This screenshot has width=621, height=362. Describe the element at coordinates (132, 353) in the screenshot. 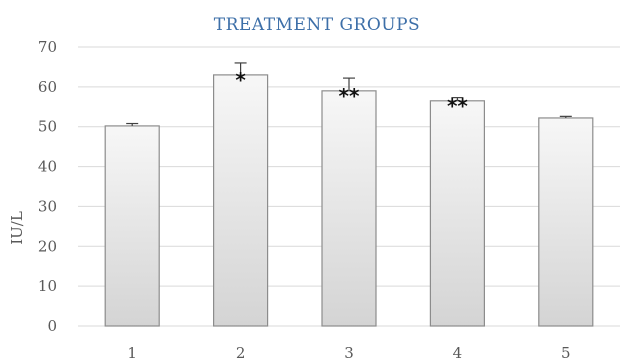

I see `x-tick-label: 1` at that location.